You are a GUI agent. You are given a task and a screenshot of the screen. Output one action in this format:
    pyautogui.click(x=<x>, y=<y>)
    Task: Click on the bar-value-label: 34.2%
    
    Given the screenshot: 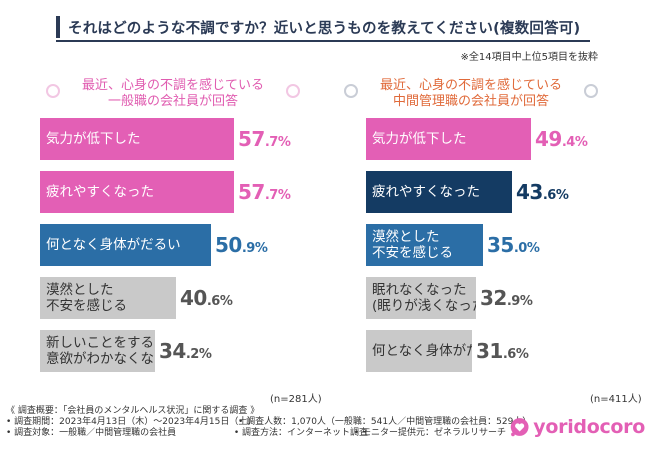 What is the action you would take?
    pyautogui.click(x=185, y=351)
    